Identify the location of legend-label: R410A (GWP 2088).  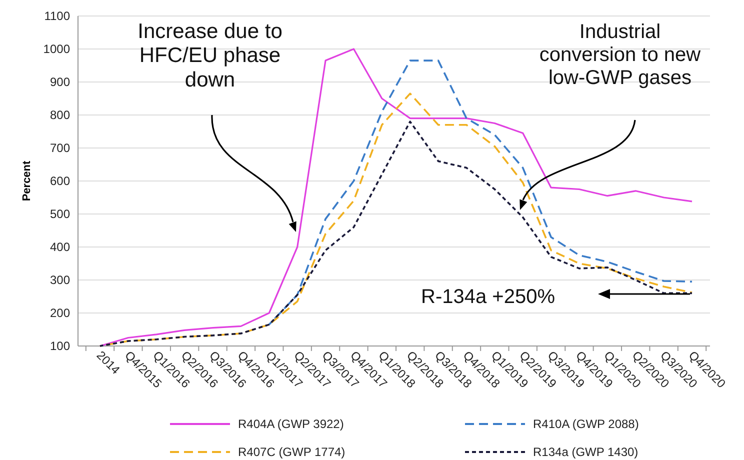
(586, 424).